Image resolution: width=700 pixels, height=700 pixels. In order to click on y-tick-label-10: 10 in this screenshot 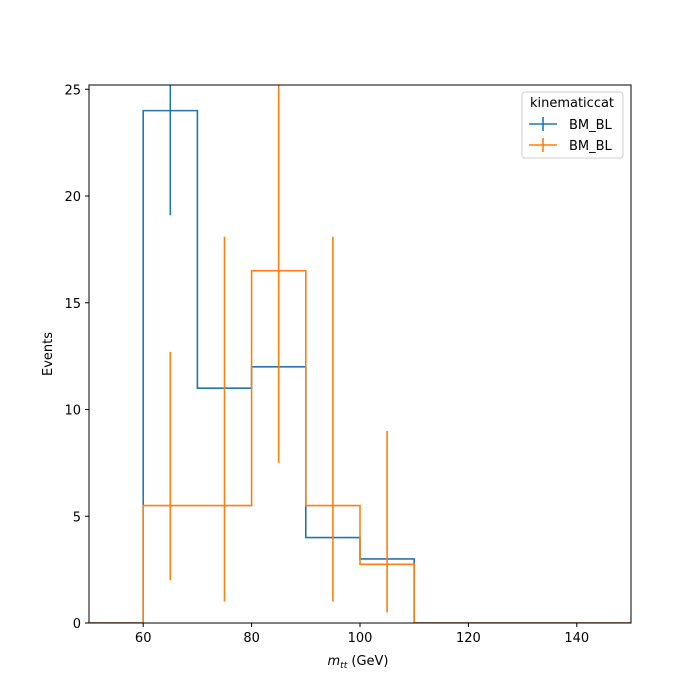, I will do `click(72, 411)`.